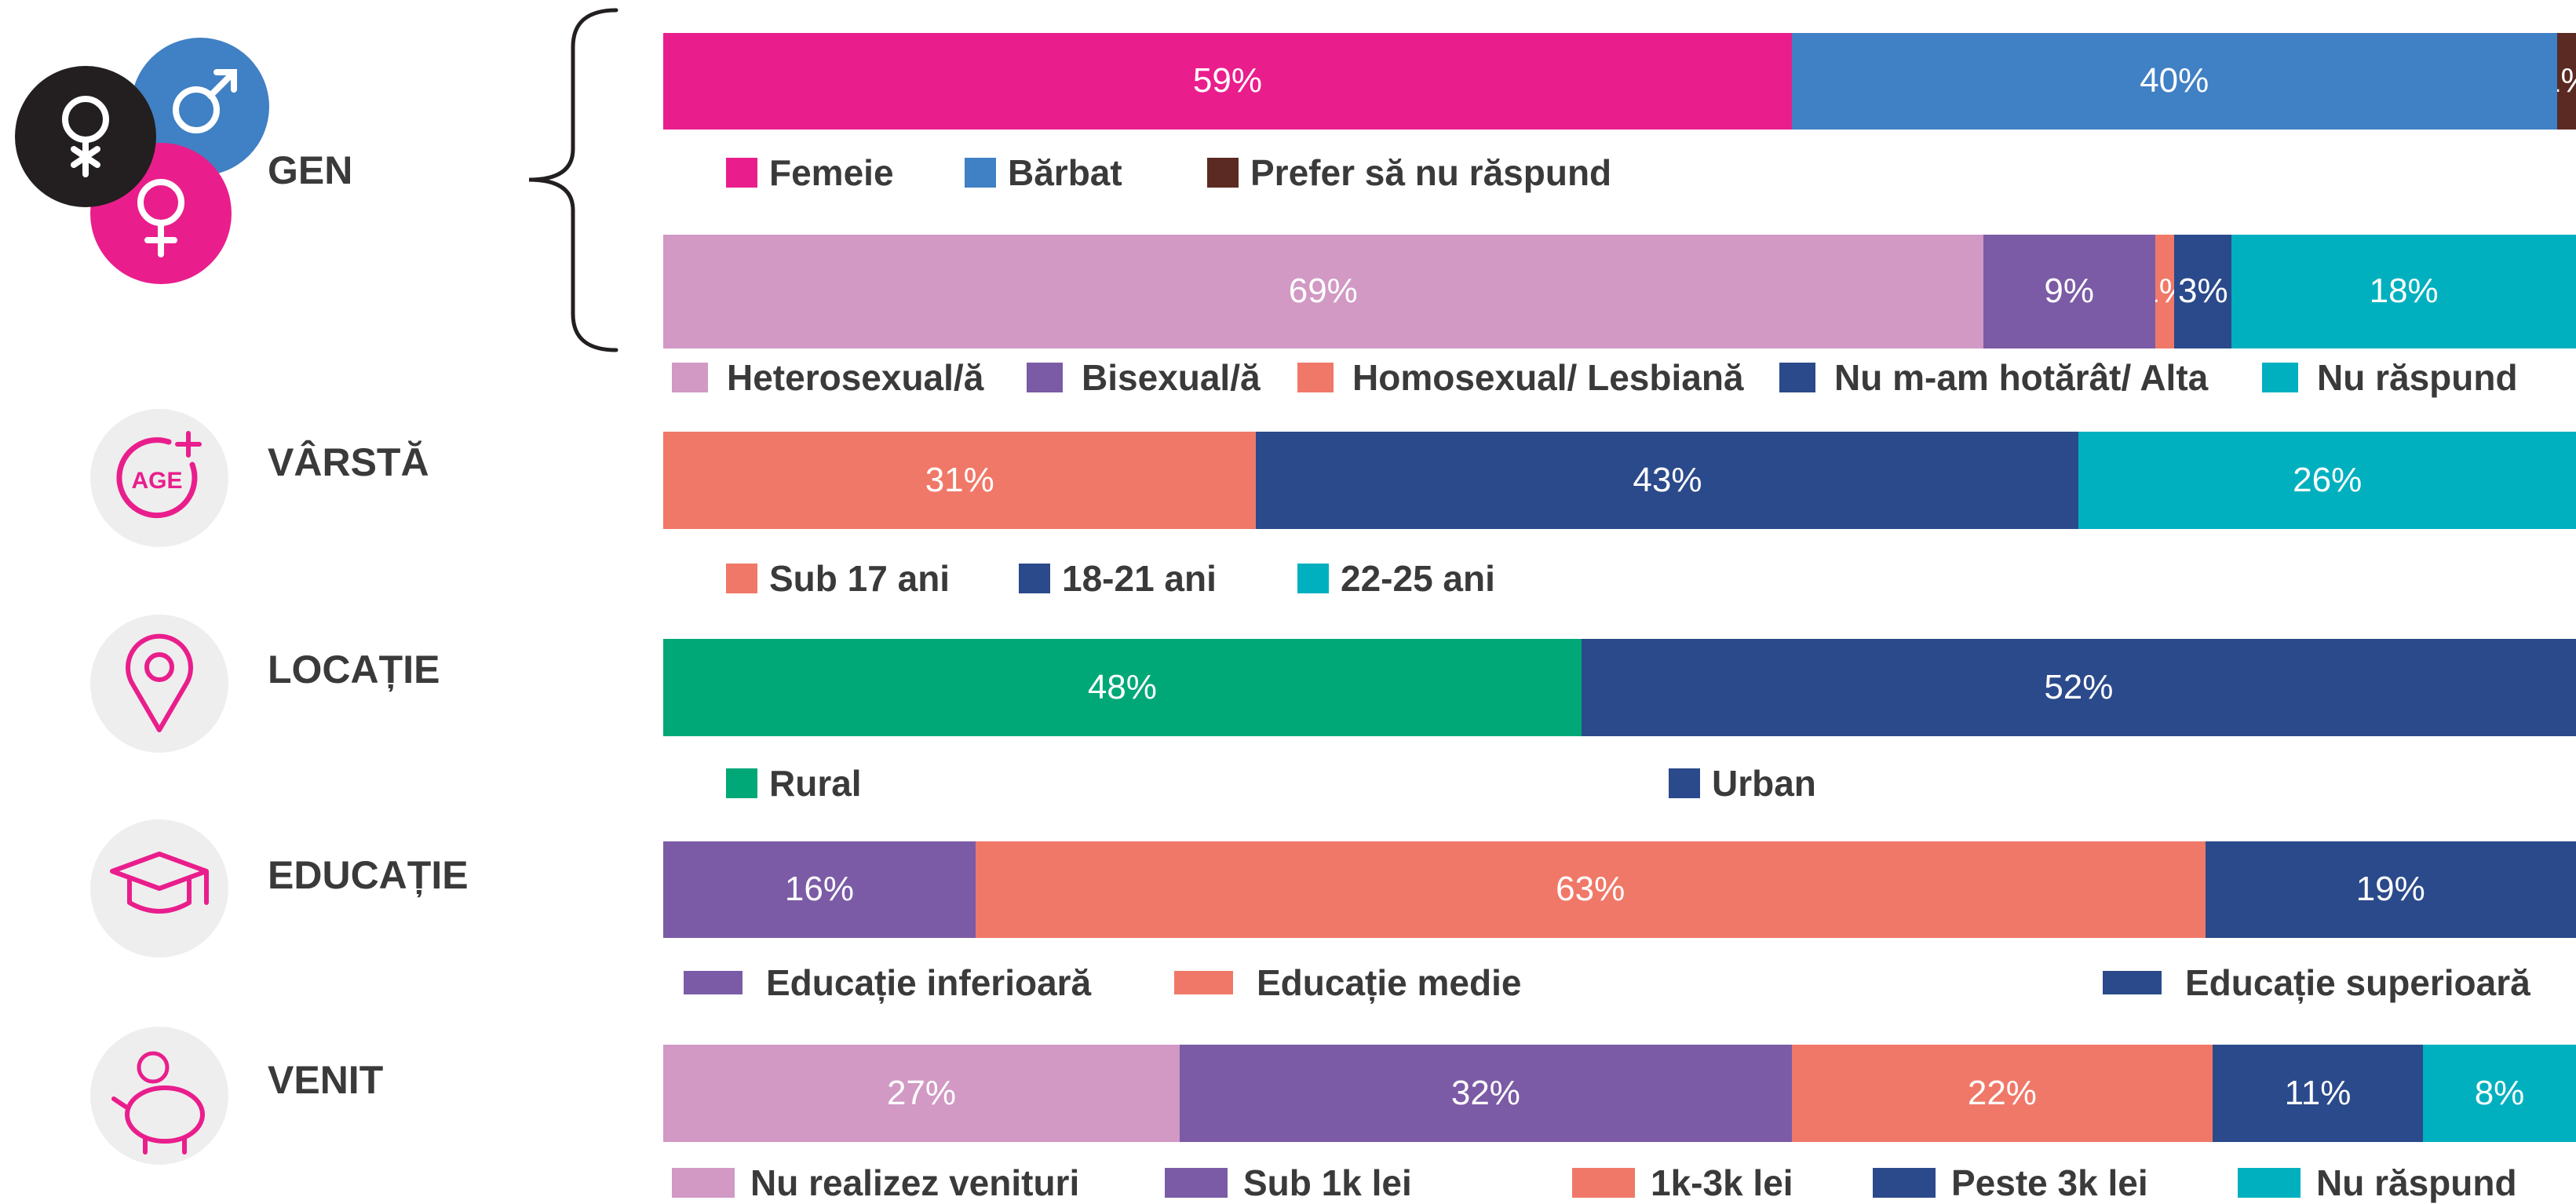 The height and width of the screenshot is (1204, 2576). Describe the element at coordinates (1171, 377) in the screenshot. I see `legend-label: Bisexual/ă` at that location.